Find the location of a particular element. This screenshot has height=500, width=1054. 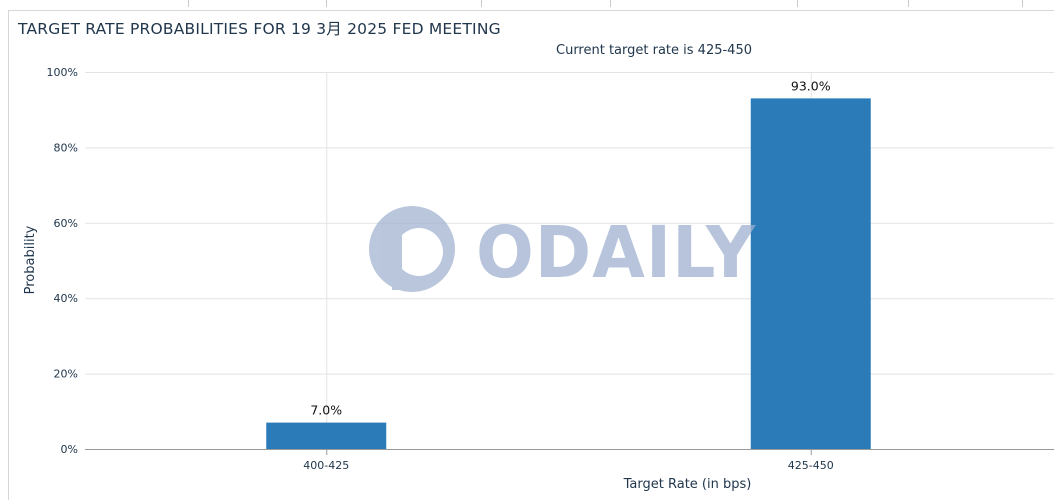

x-tick-label: 400-425 is located at coordinates (326, 465).